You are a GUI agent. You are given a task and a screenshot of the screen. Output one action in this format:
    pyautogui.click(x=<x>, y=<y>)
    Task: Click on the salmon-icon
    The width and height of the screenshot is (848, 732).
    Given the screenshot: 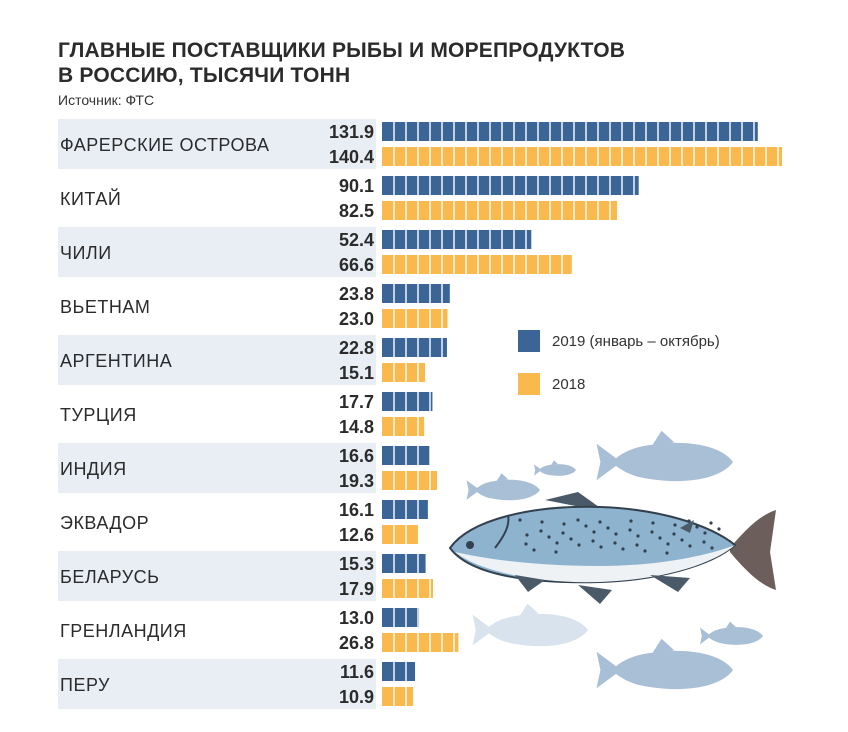 What is the action you would take?
    pyautogui.click(x=612, y=548)
    